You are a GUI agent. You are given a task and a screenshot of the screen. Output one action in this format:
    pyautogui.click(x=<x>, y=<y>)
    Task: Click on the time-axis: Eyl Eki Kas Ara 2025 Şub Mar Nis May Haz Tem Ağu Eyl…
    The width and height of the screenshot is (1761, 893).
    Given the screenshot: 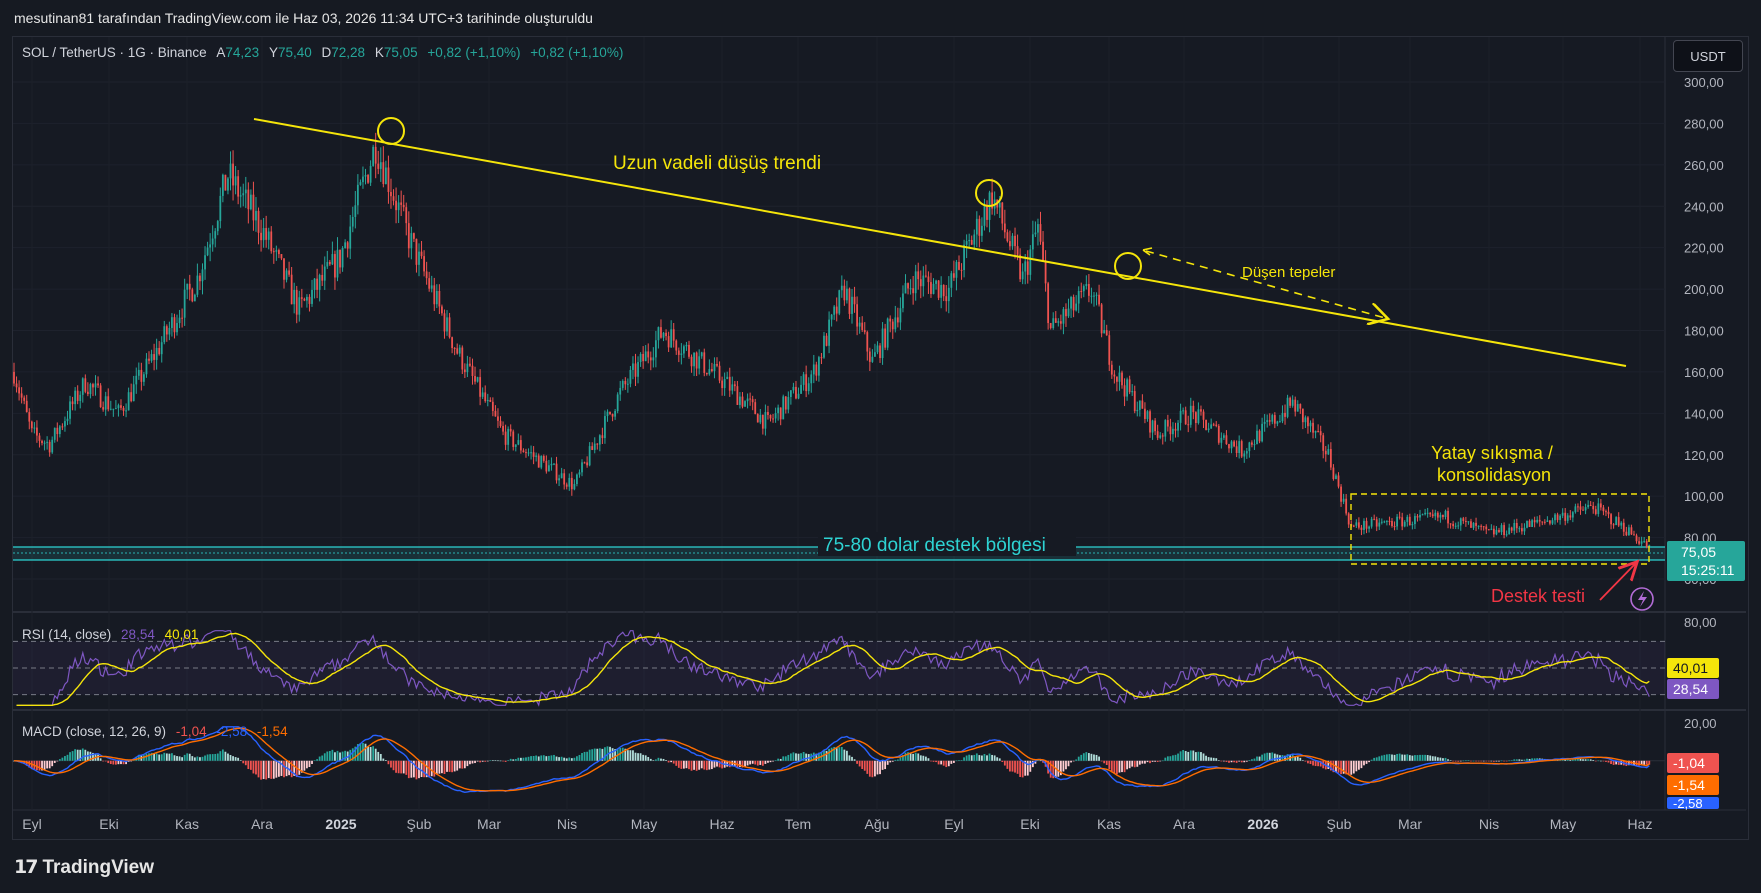 What is the action you would take?
    pyautogui.click(x=837, y=824)
    